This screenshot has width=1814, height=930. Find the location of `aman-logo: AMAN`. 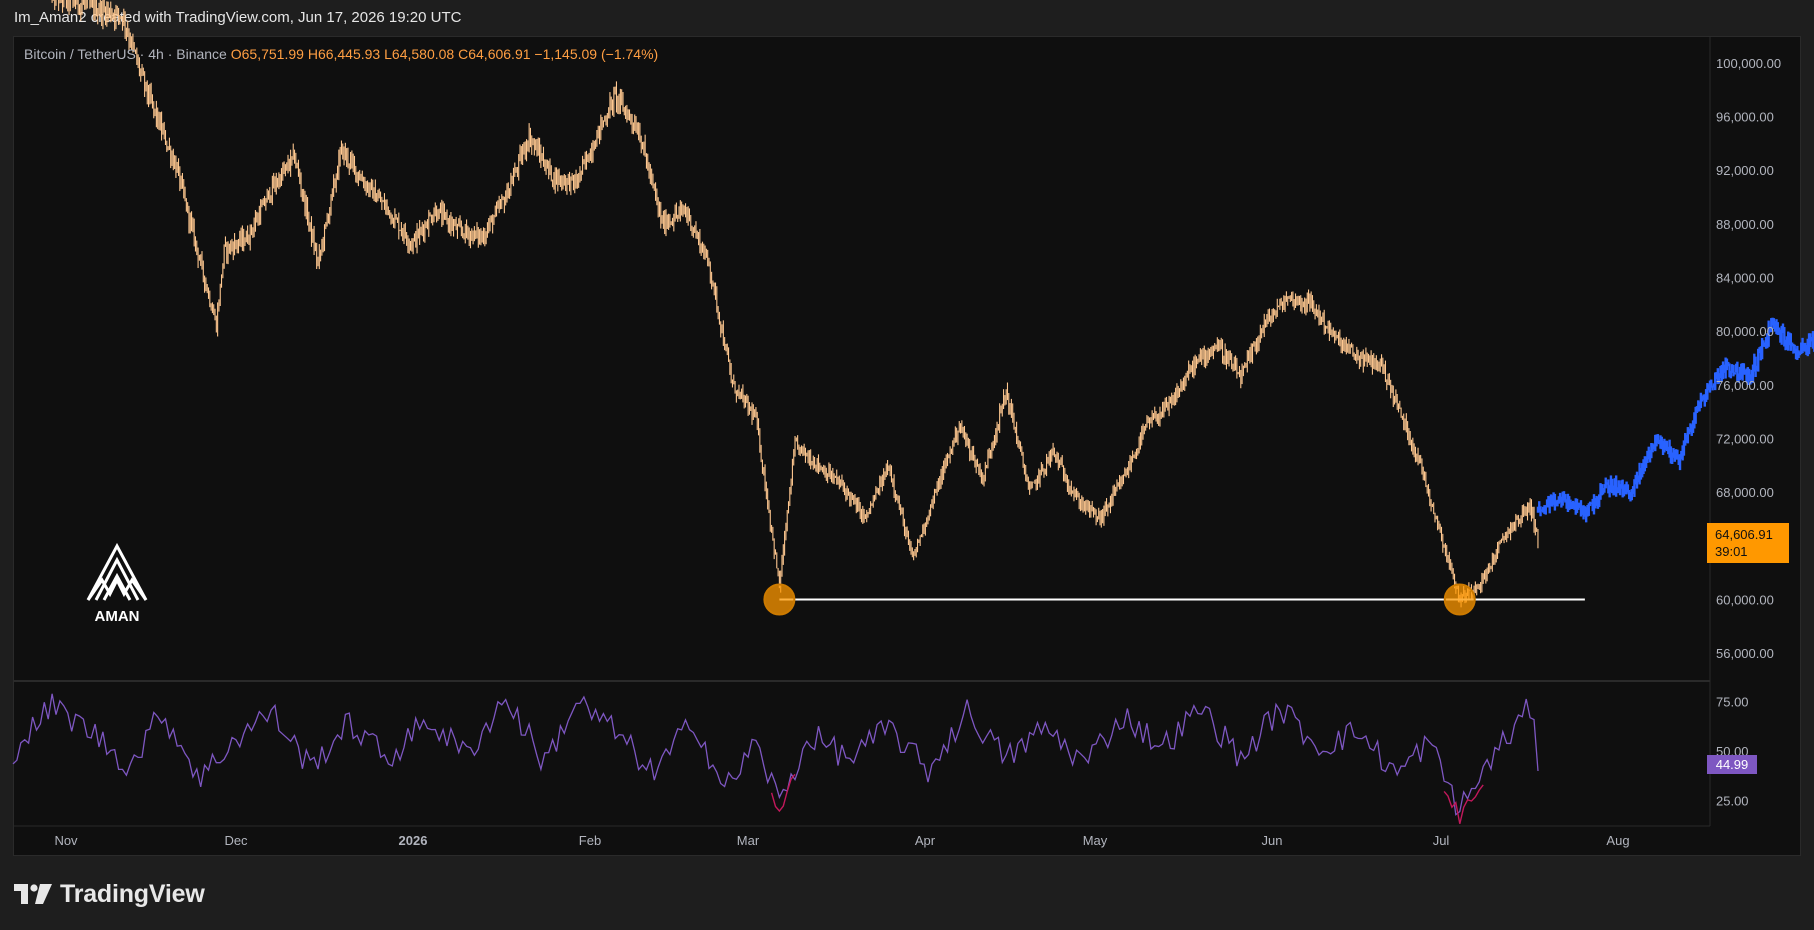

aman-logo: AMAN is located at coordinates (117, 586).